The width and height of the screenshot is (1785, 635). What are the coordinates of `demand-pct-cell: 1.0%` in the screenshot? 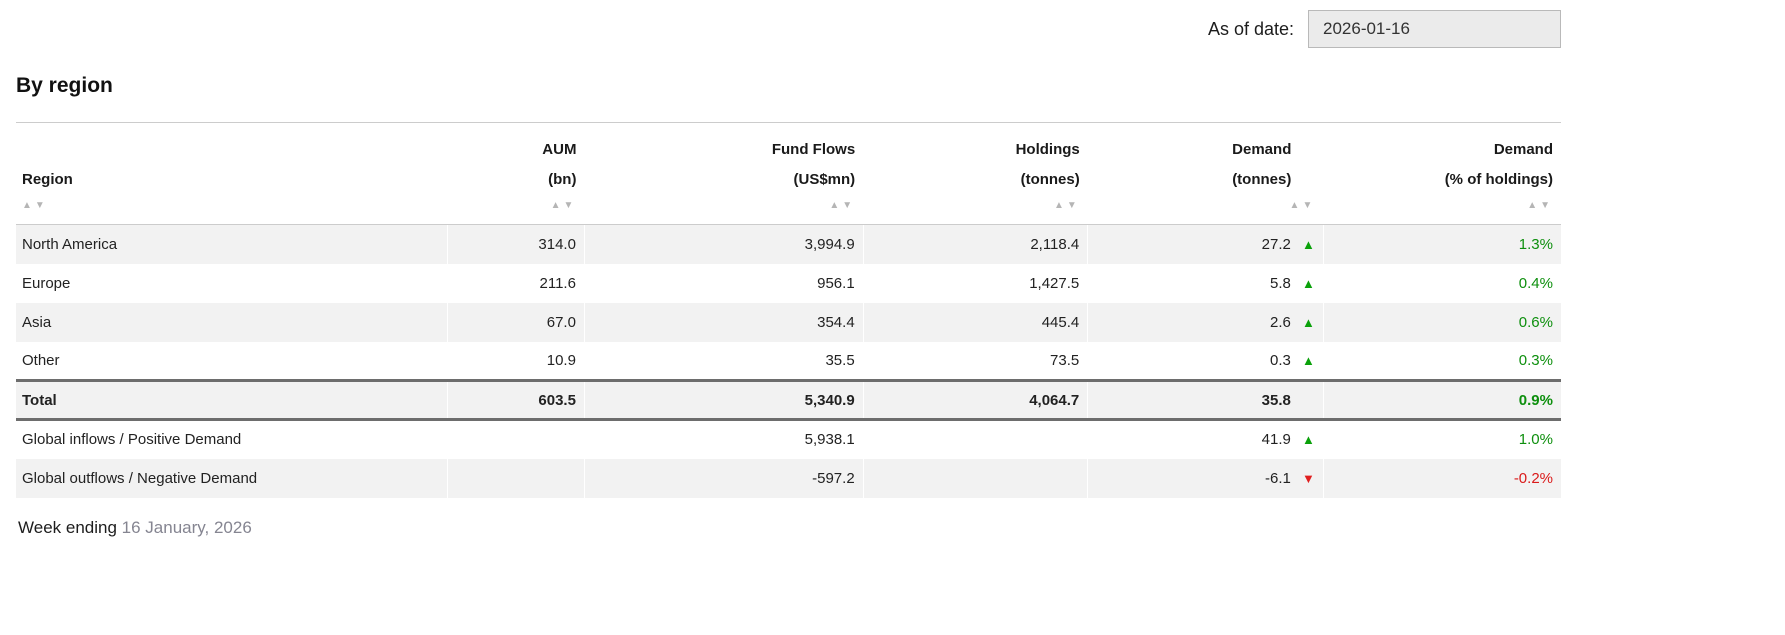 It's located at (1441, 439).